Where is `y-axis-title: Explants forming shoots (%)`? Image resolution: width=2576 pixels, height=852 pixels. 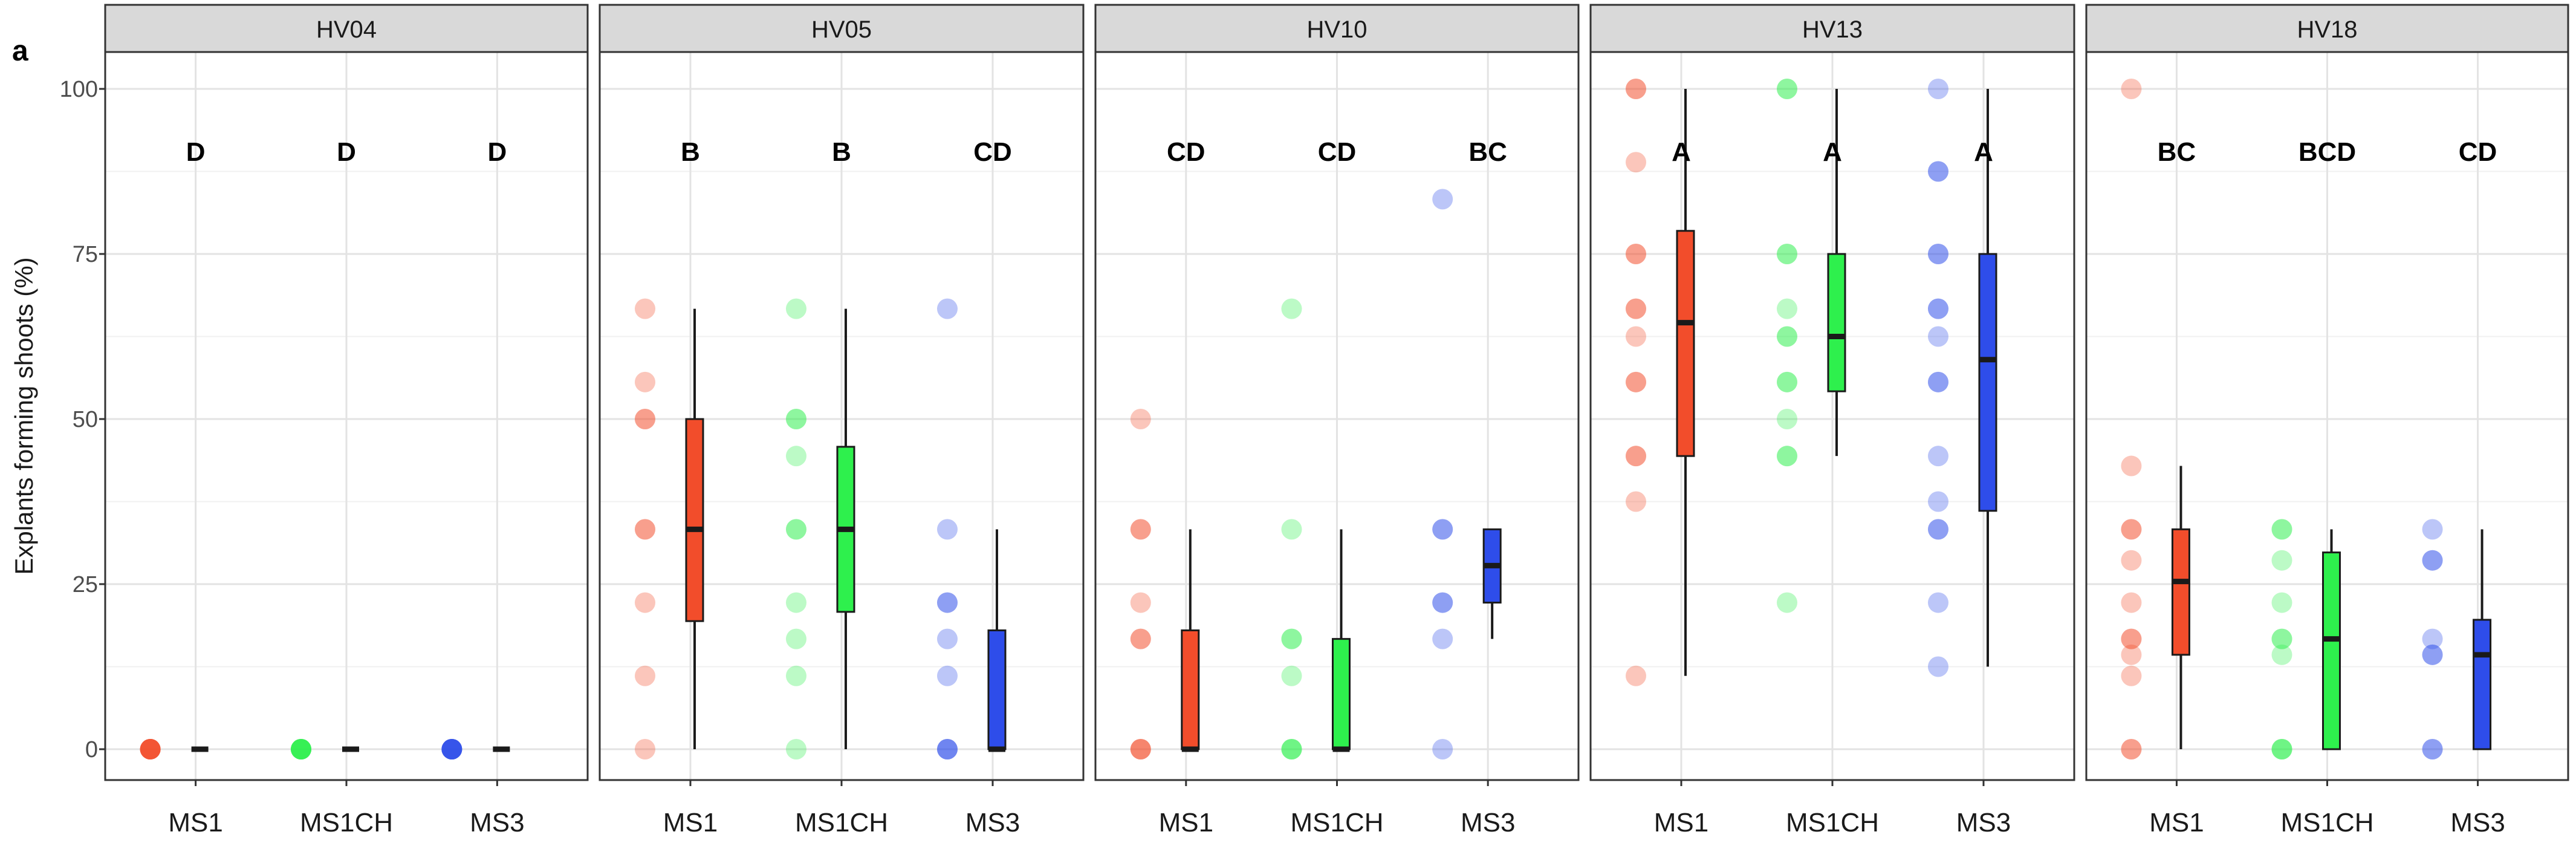
y-axis-title: Explants forming shoots (%) is located at coordinates (24, 415).